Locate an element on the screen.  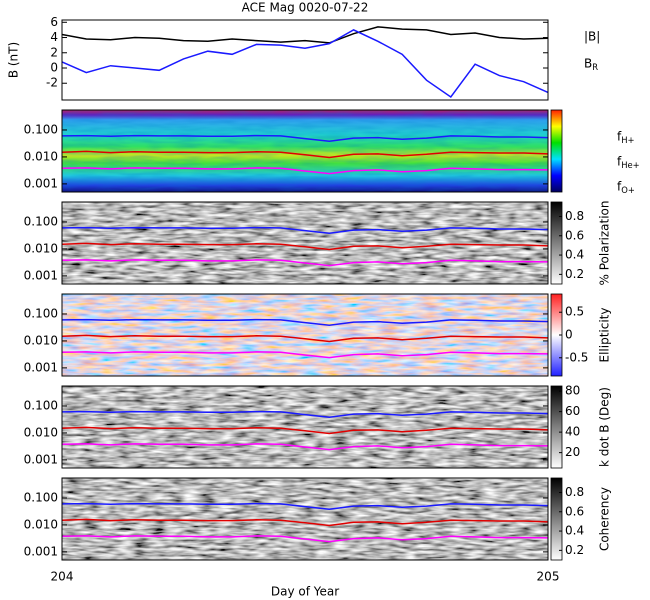
chart-title: ACE Mag 0020-07-22 is located at coordinates (305, 8).